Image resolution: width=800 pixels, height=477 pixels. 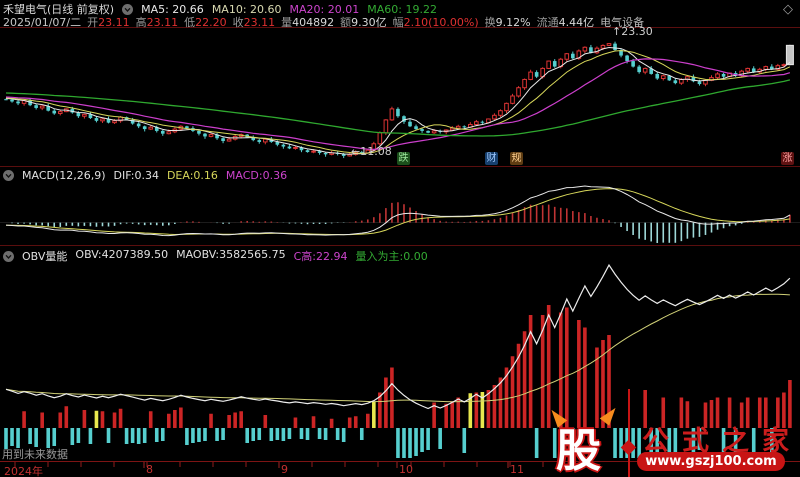 What do you see at coordinates (320, 256) in the screenshot?
I see `obv-item: C高:22.94` at bounding box center [320, 256].